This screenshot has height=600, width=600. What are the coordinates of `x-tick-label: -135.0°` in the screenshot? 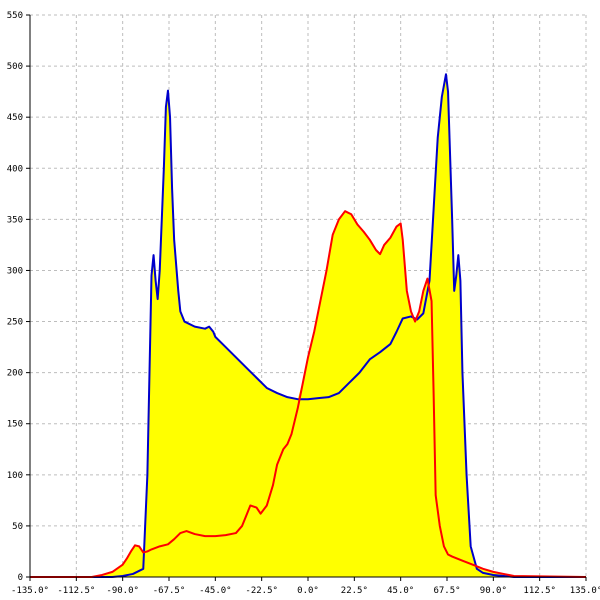 It's located at (30, 591).